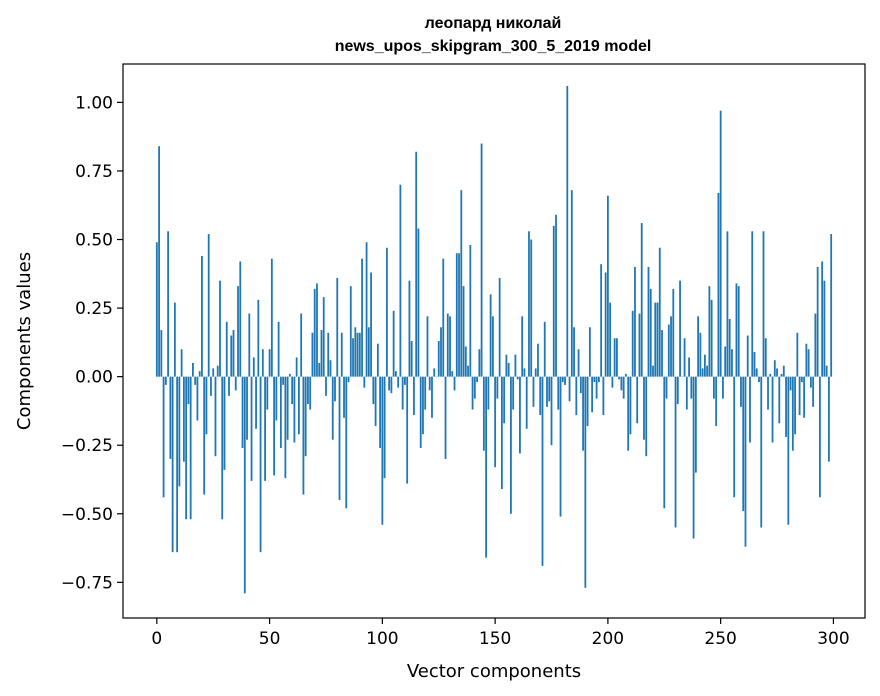  What do you see at coordinates (94, 309) in the screenshot?
I see `y-tick-label: 0.25` at bounding box center [94, 309].